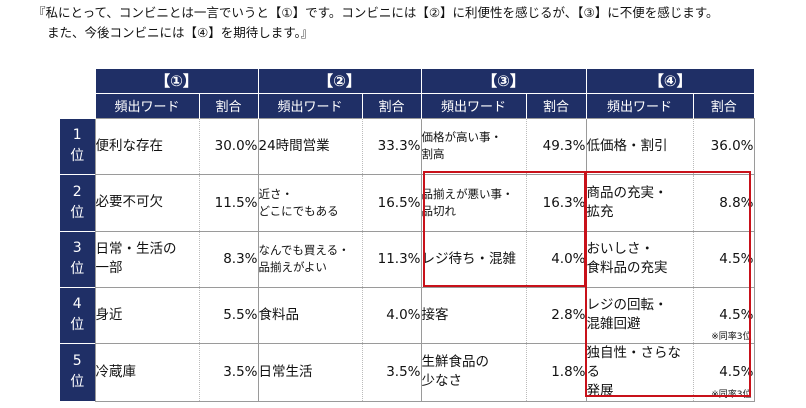 The image size is (806, 408). Describe the element at coordinates (228, 202) in the screenshot. I see `percentage-cell: 11.5%` at that location.